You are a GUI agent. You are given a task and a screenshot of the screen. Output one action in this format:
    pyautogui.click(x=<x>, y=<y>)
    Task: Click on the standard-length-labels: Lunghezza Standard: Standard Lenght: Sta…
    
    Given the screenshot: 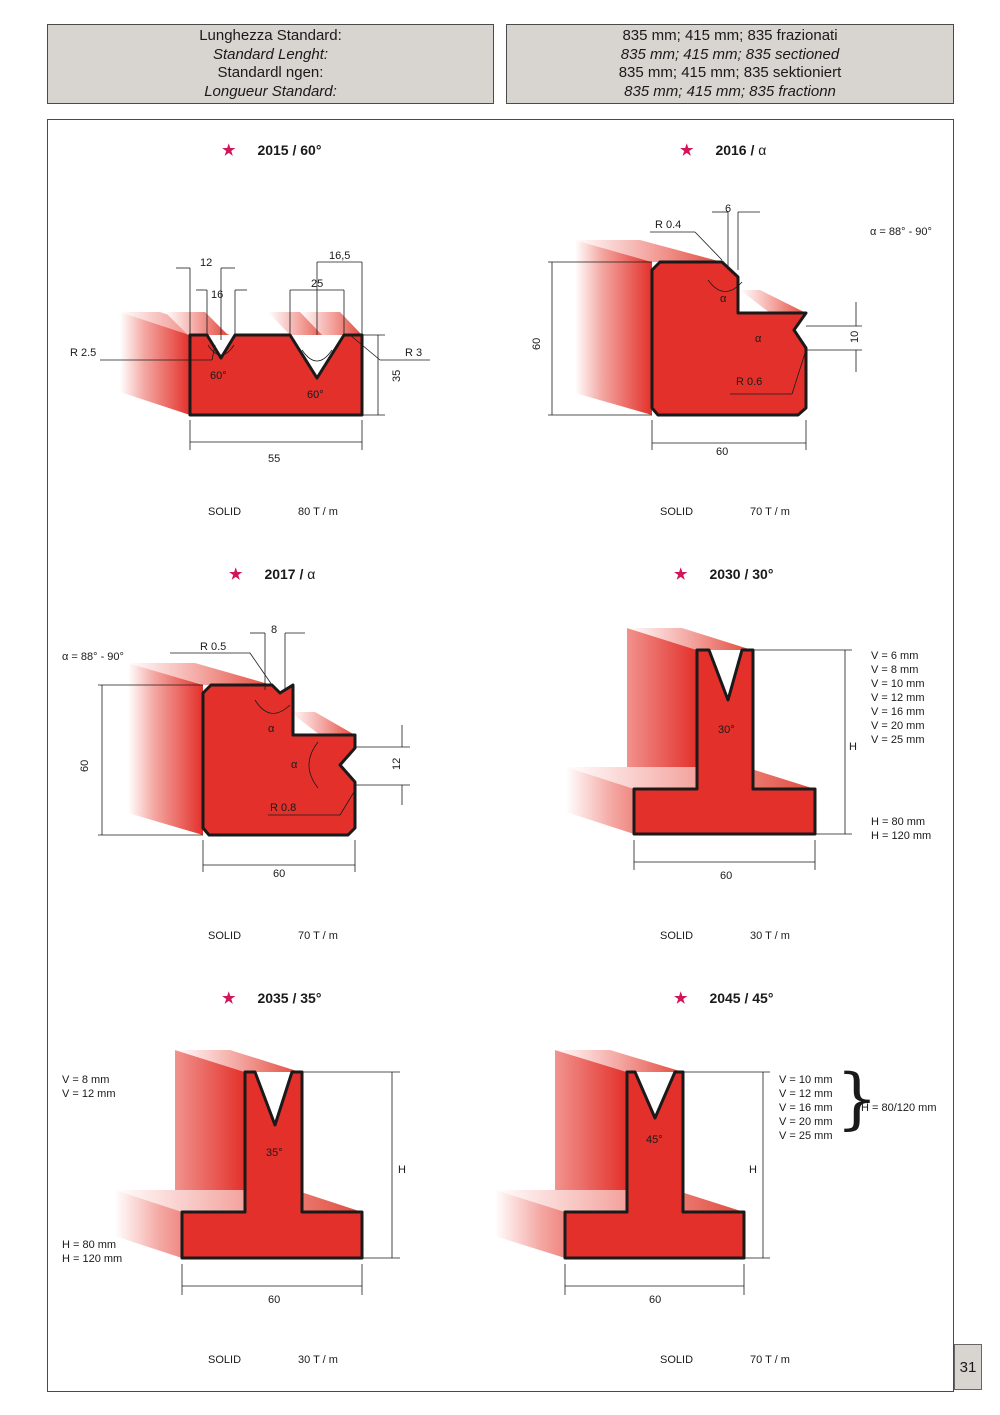 What is the action you would take?
    pyautogui.click(x=270, y=64)
    